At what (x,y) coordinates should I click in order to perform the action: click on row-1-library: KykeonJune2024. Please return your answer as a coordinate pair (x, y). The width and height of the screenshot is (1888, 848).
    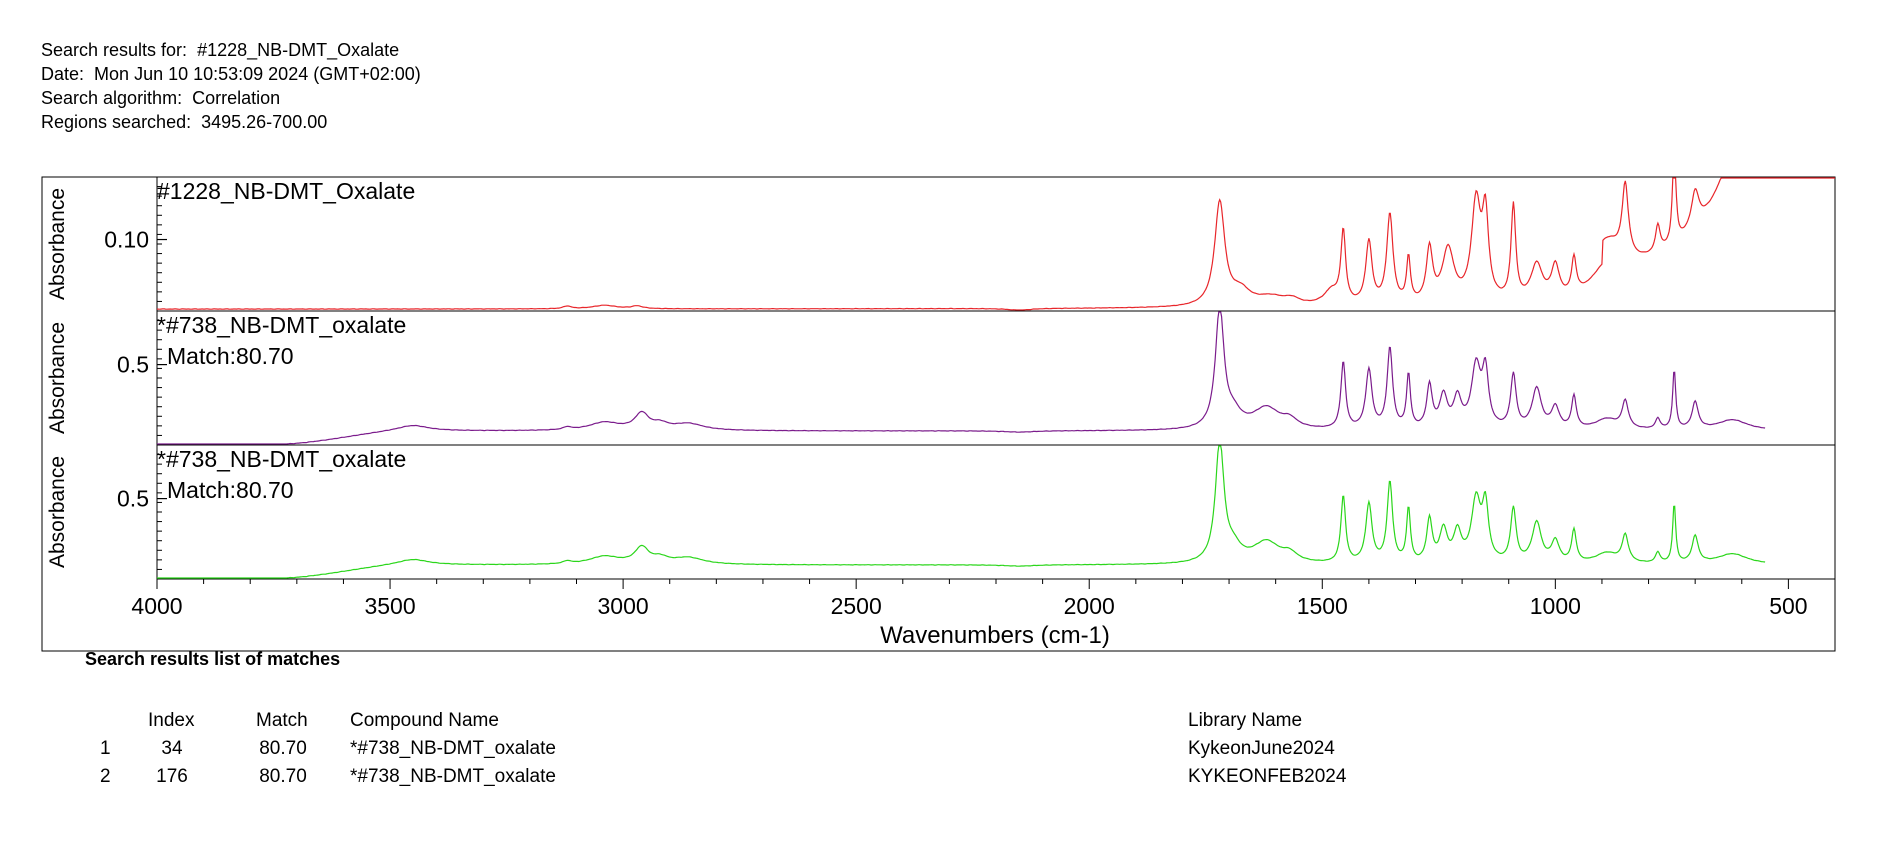
    Looking at the image, I should click on (1261, 748).